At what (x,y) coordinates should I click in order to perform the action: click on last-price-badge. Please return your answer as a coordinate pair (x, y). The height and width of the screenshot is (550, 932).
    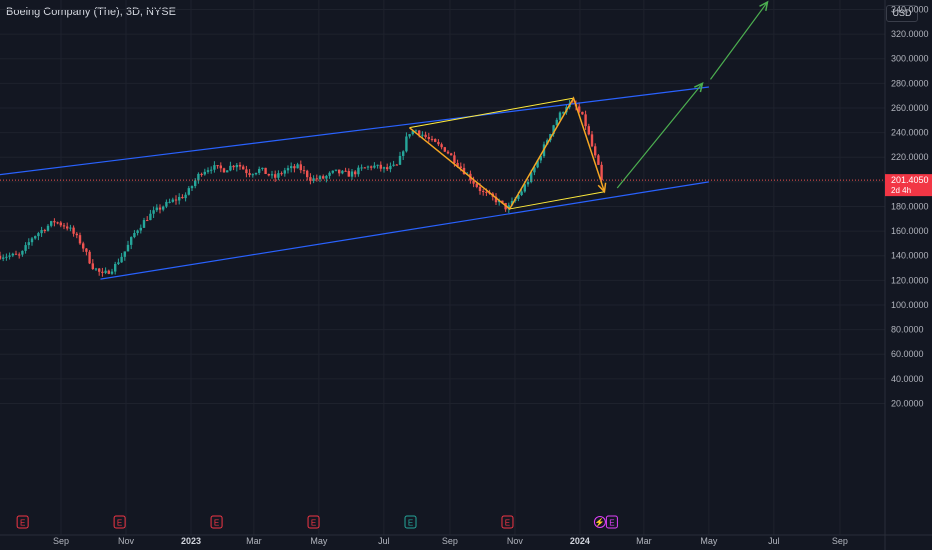
    Looking at the image, I should click on (908, 185).